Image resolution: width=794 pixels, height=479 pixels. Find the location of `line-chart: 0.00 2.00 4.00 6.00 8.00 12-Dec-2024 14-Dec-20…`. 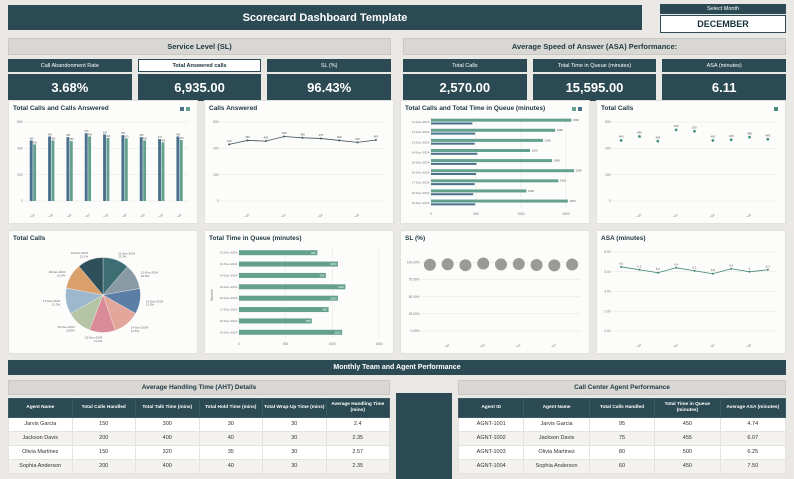

line-chart: 0.00 2.00 4.00 6.00 8.00 12-Dec-2024 14-Dec-20… is located at coordinates (691, 300).